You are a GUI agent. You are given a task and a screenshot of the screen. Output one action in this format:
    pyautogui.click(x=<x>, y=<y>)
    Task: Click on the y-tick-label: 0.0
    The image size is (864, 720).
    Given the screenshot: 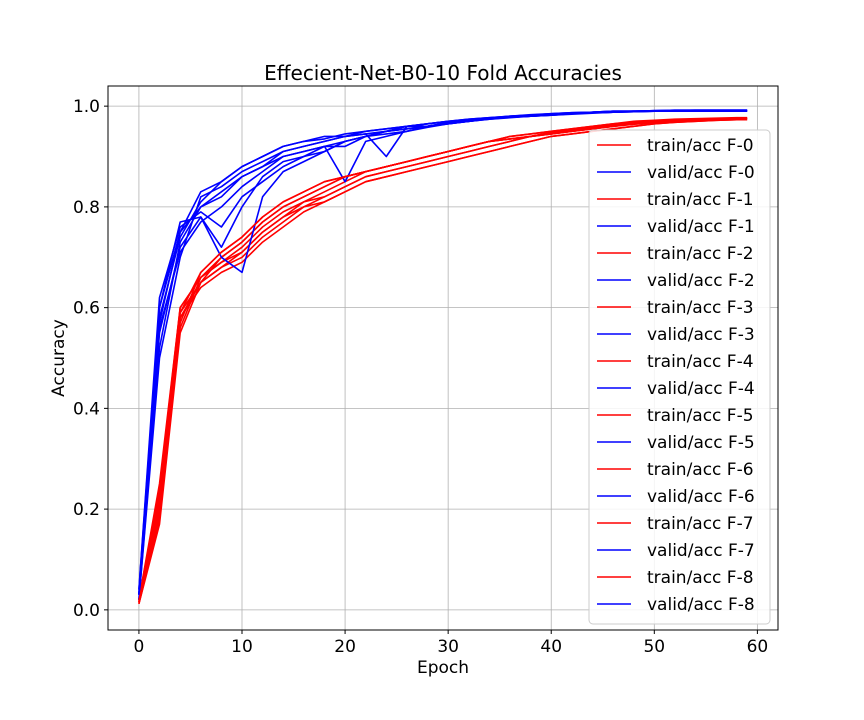 What is the action you would take?
    pyautogui.click(x=86, y=611)
    